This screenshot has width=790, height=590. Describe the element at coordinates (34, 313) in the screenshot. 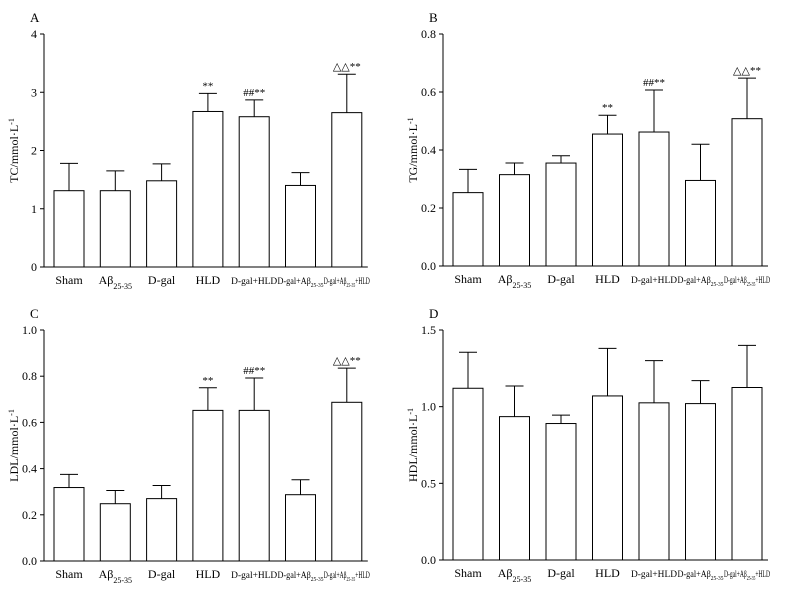

I see `panel-label: C` at that location.